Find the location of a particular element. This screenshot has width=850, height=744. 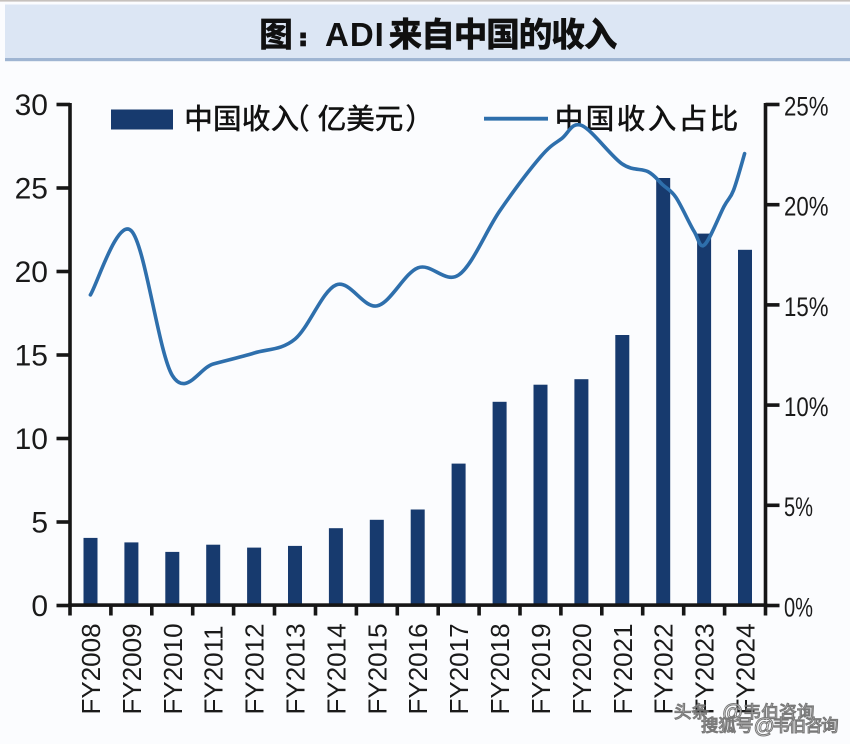

svg-text: 15% is located at coordinates (806, 307).